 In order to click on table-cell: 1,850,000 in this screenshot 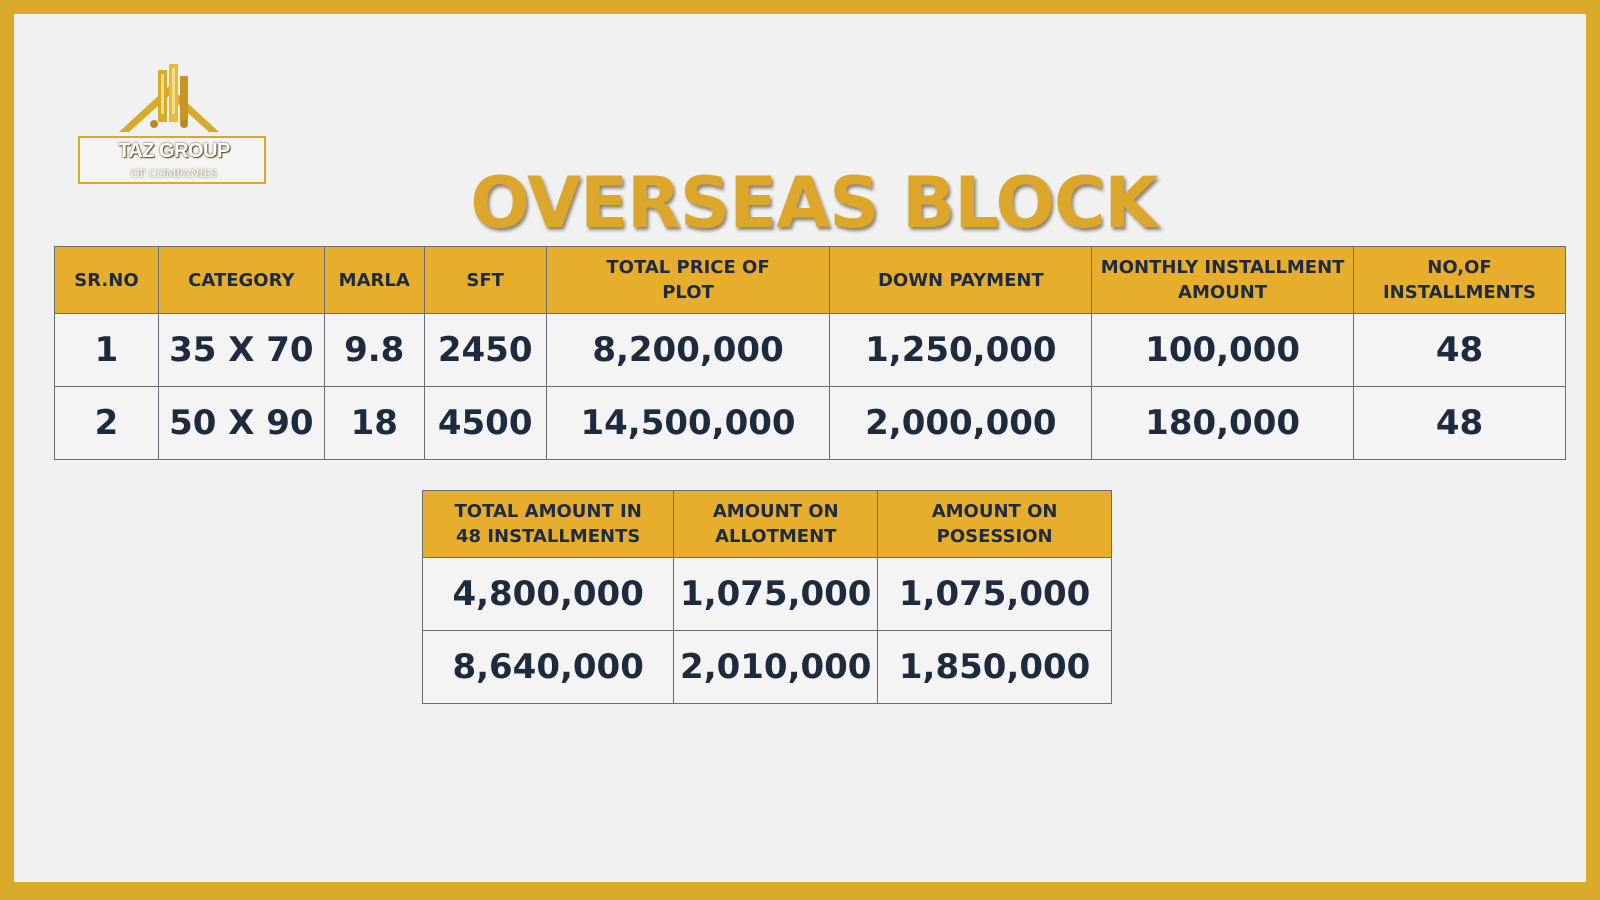, I will do `click(994, 667)`.